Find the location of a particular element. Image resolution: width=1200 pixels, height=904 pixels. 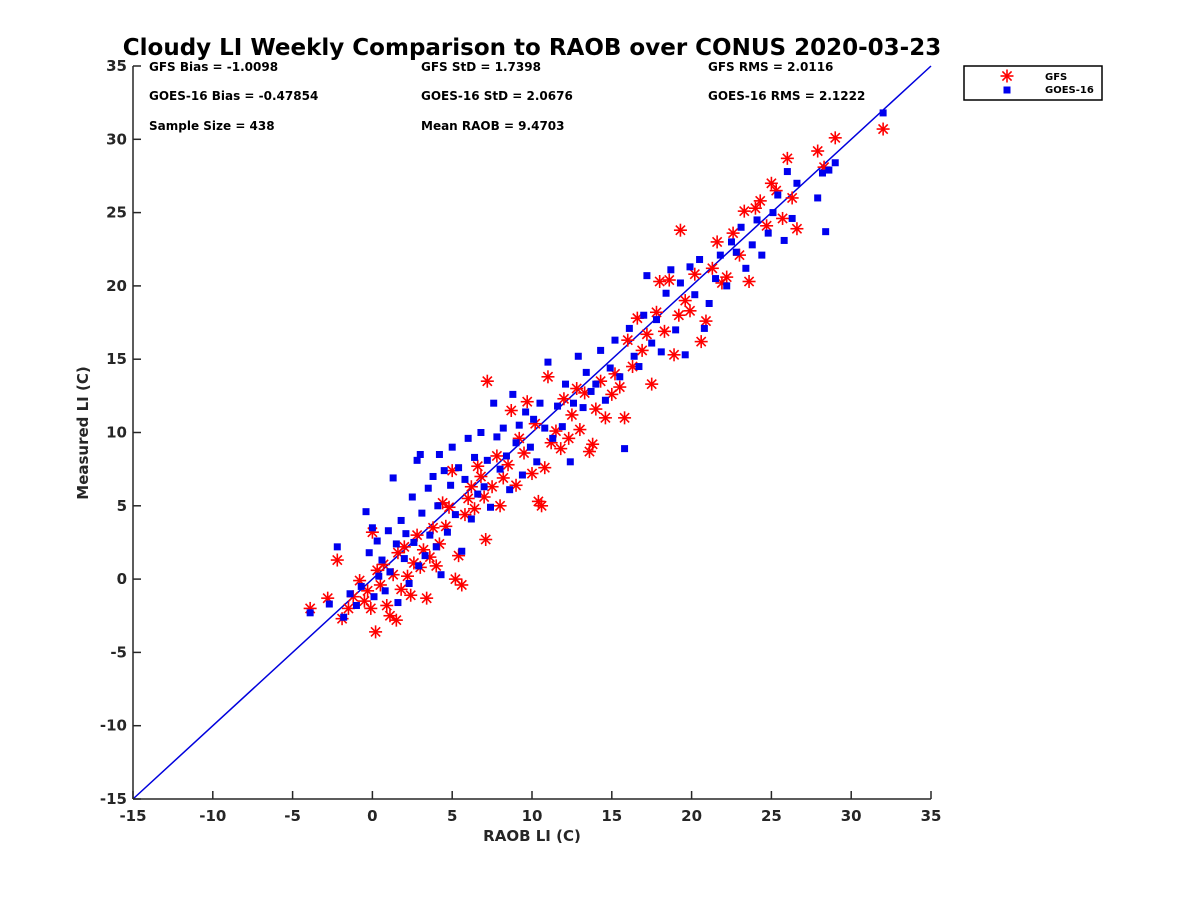

x-tick-label: 0 is located at coordinates (372, 816).